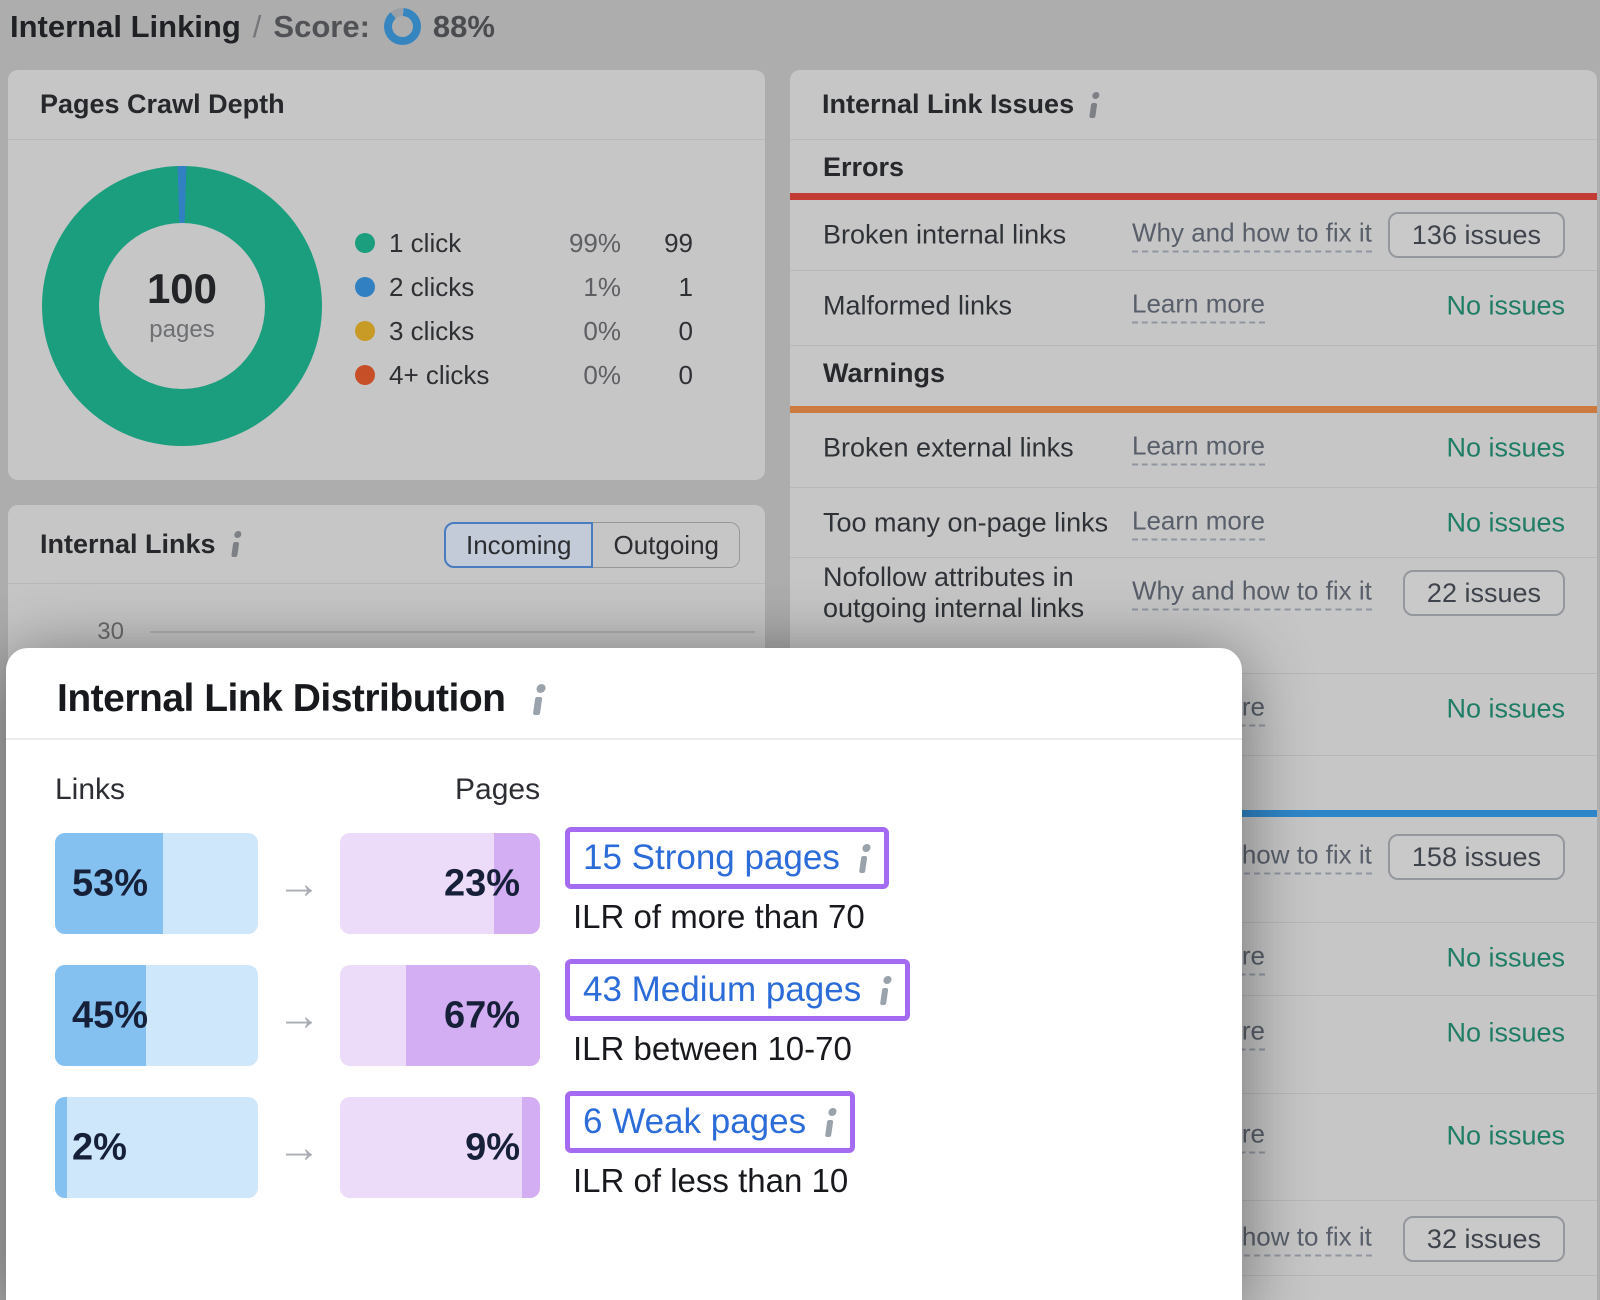 The image size is (1600, 1300). What do you see at coordinates (1476, 235) in the screenshot?
I see `issue-count-button: 136 issues` at bounding box center [1476, 235].